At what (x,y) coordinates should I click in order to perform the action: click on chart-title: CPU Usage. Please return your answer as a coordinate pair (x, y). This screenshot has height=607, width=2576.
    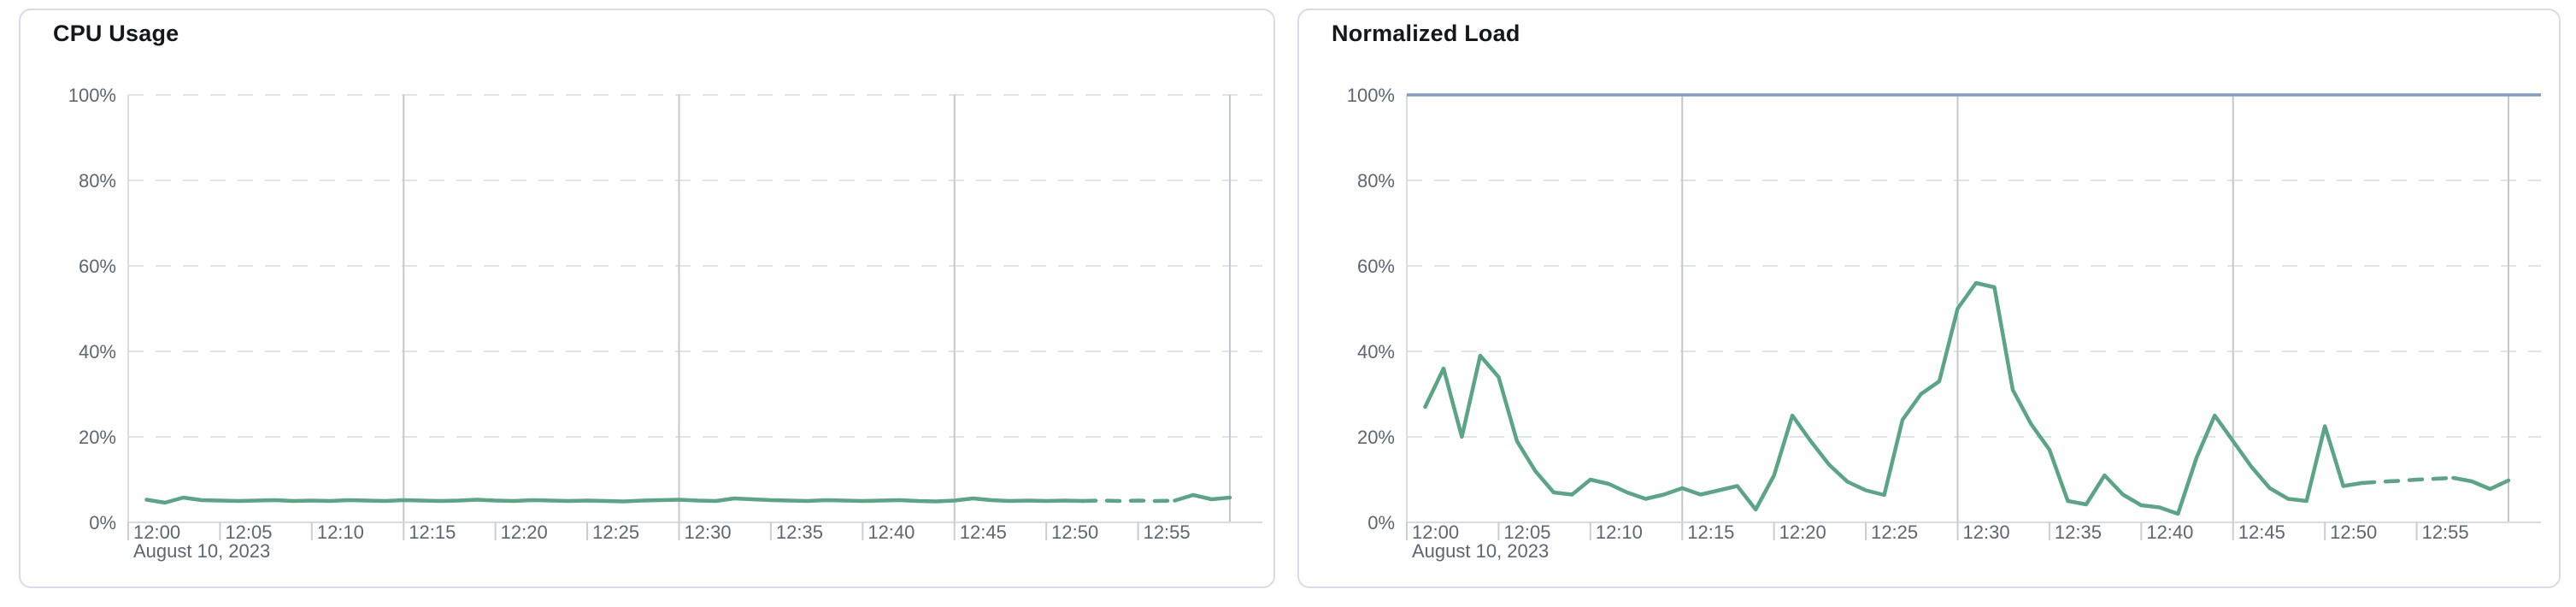
    Looking at the image, I should click on (116, 33).